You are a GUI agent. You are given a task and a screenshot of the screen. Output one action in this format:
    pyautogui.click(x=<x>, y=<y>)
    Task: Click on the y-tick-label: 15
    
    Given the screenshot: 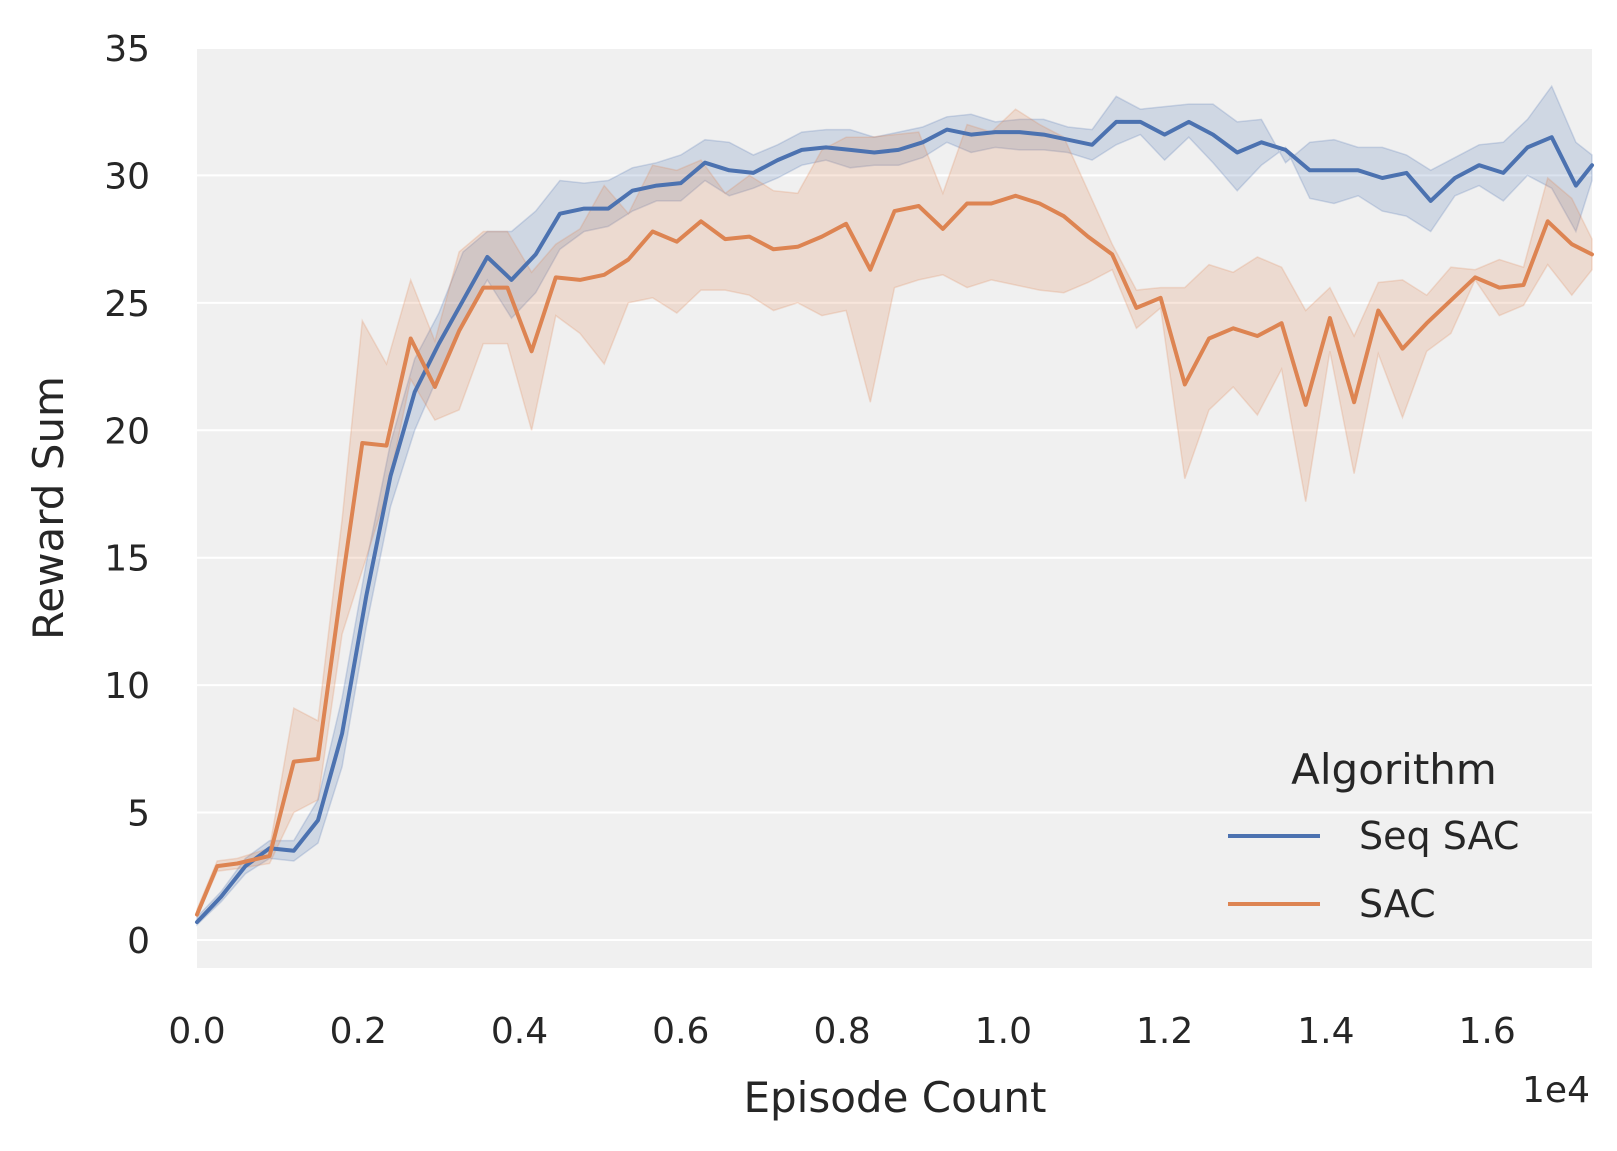 What is the action you would take?
    pyautogui.click(x=127, y=559)
    